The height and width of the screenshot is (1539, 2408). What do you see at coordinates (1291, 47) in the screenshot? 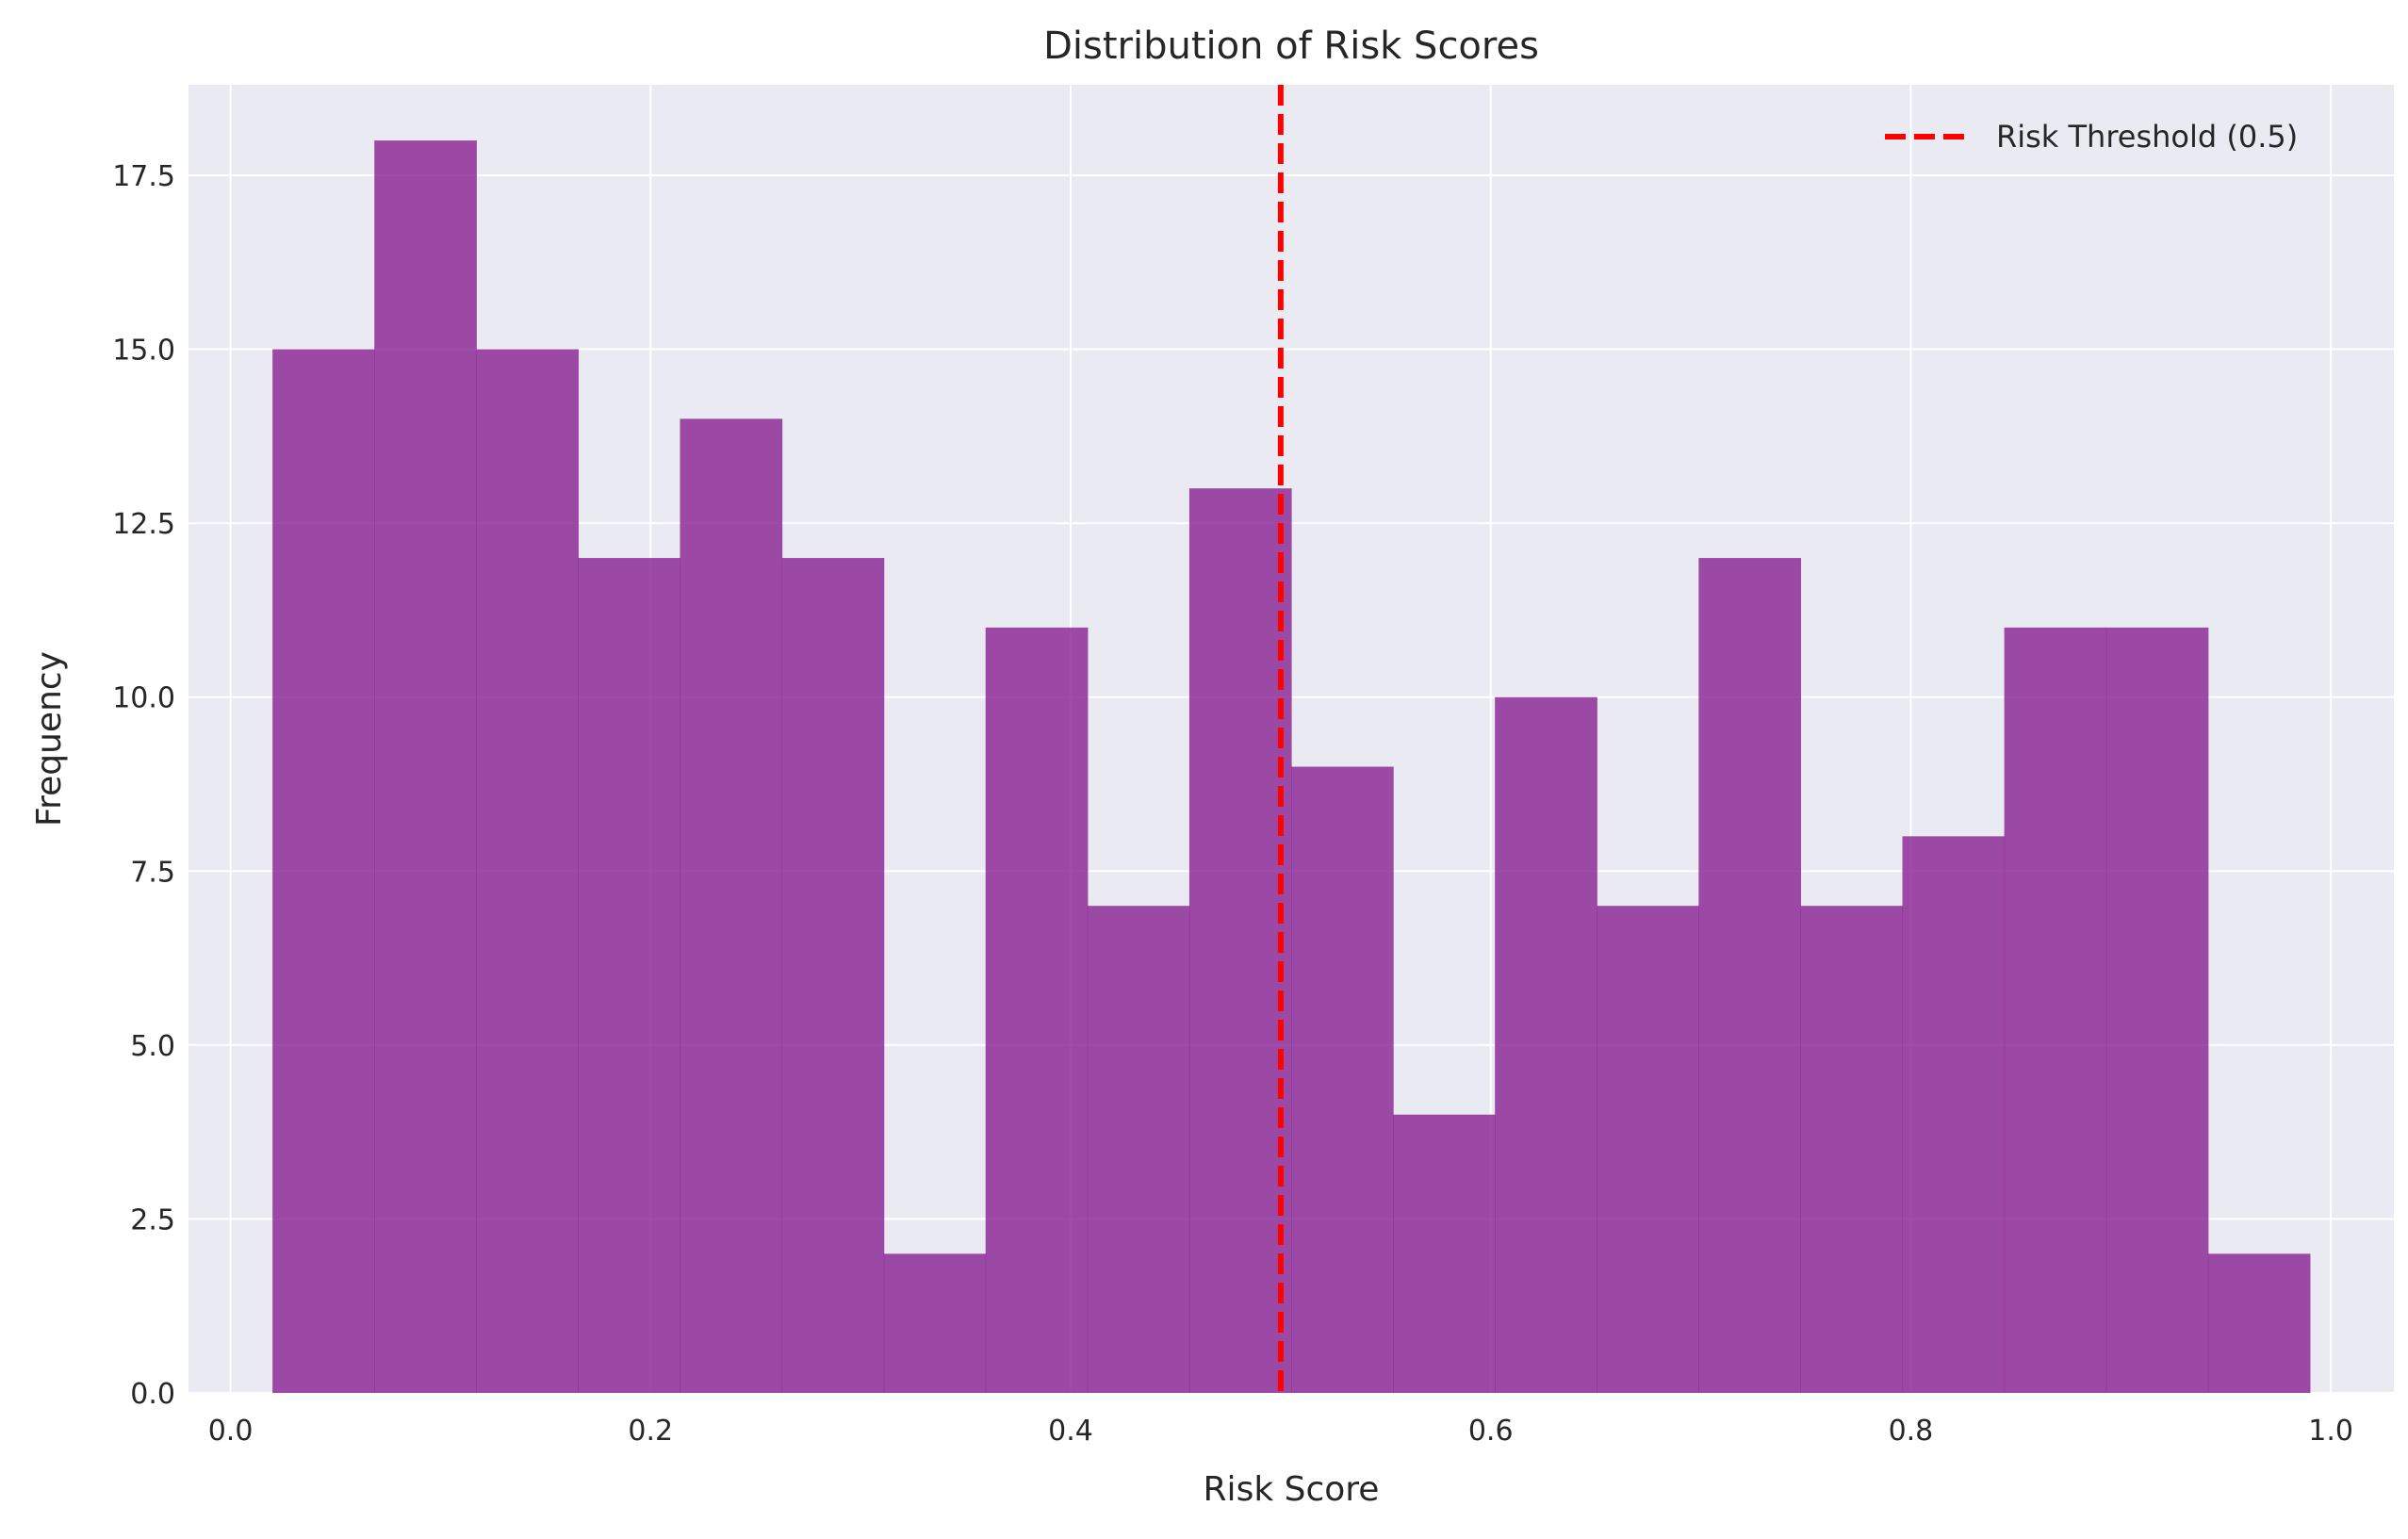
I see `chart-title: Distribution of Risk Scores` at bounding box center [1291, 47].